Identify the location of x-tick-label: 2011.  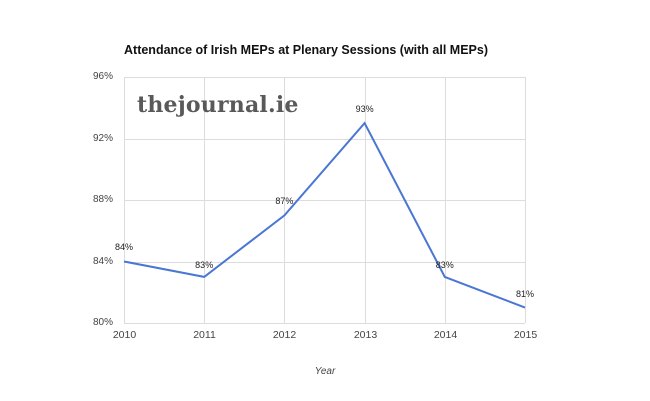
(204, 335).